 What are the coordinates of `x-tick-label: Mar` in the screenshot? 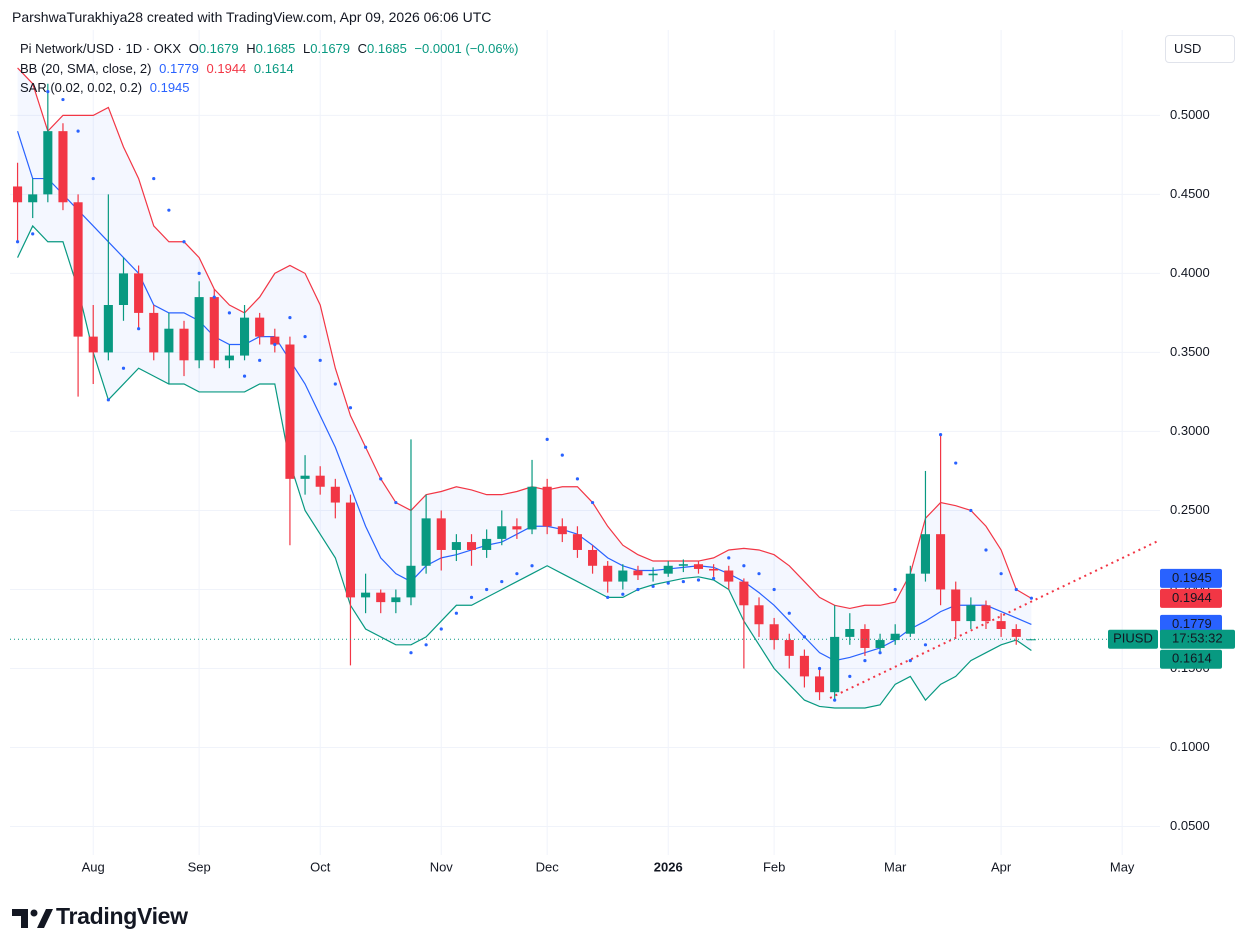 It's located at (895, 866).